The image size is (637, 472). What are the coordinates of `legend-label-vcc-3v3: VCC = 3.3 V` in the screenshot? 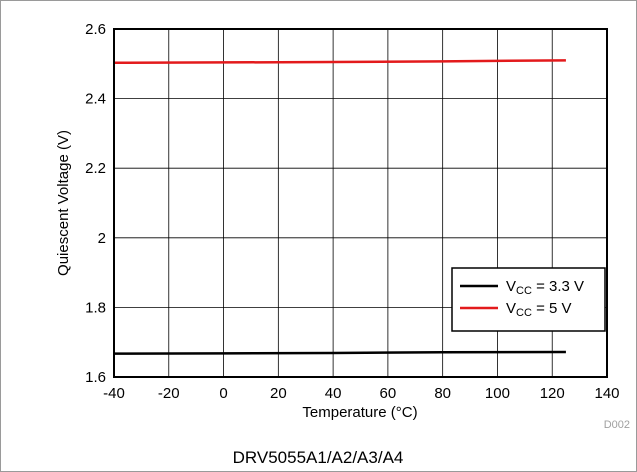 It's located at (545, 287).